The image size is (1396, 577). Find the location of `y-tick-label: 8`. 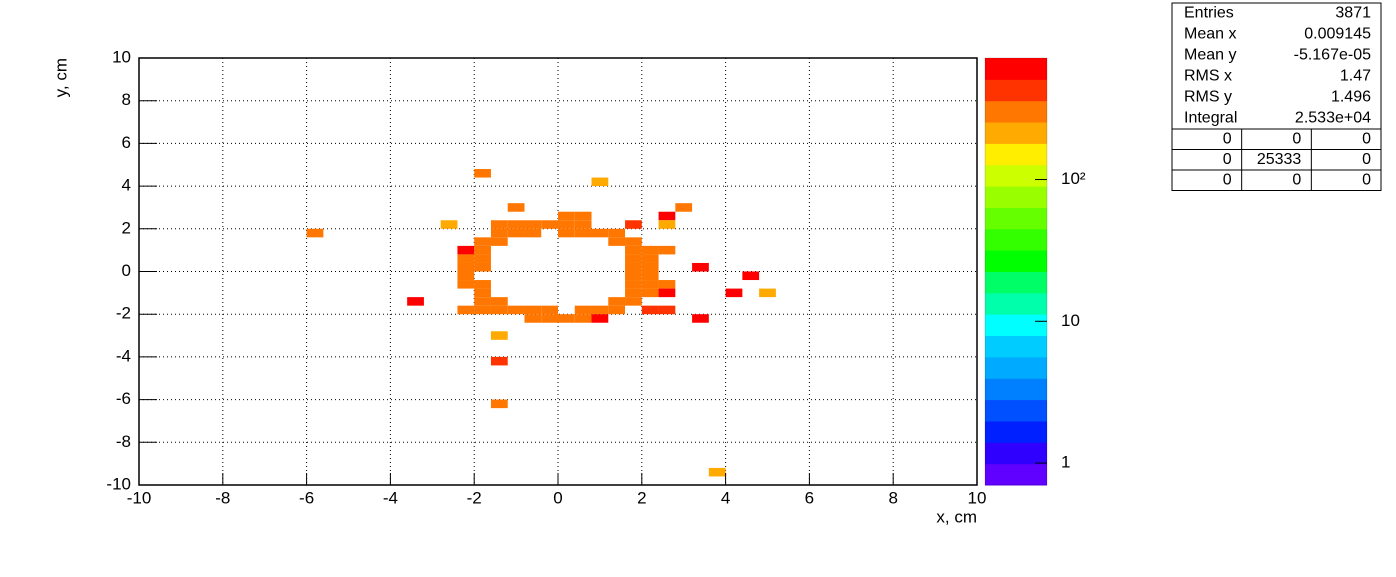

y-tick-label: 8 is located at coordinates (126, 99).